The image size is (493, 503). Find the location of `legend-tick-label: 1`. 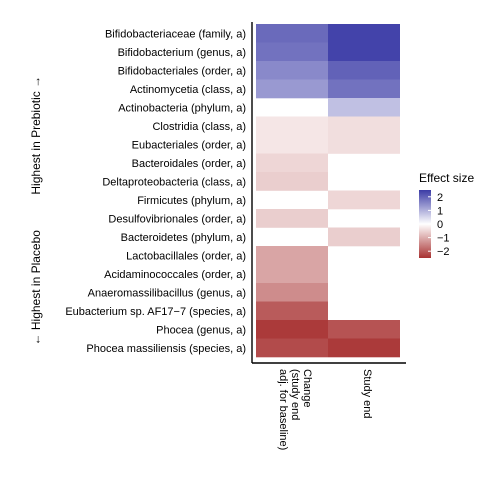

legend-tick-label: 1 is located at coordinates (440, 211).